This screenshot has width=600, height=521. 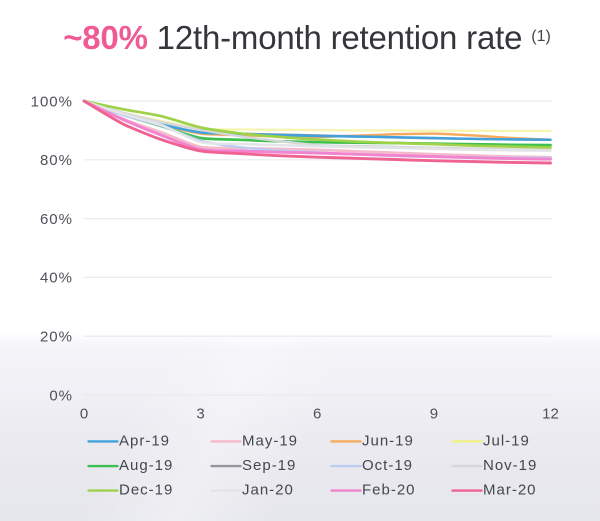 I want to click on svg-text: 6, so click(x=317, y=414).